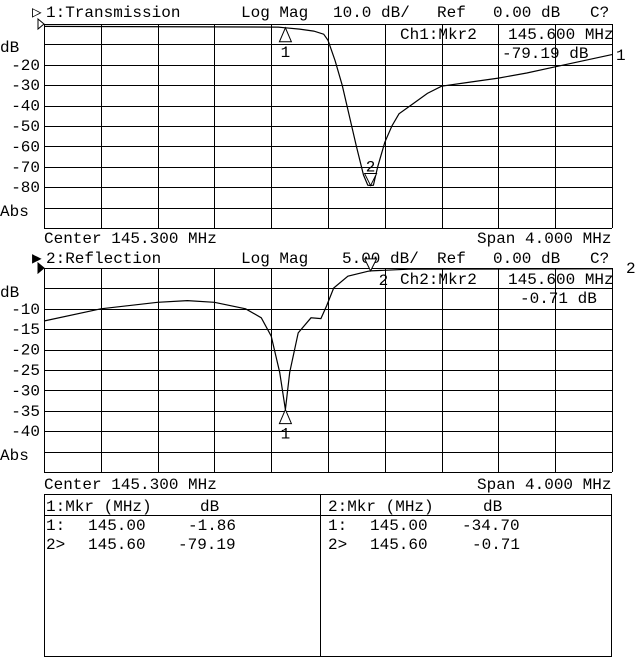 This screenshot has width=640, height=659. I want to click on channel-2-active-indicator: ▶, so click(37, 259).